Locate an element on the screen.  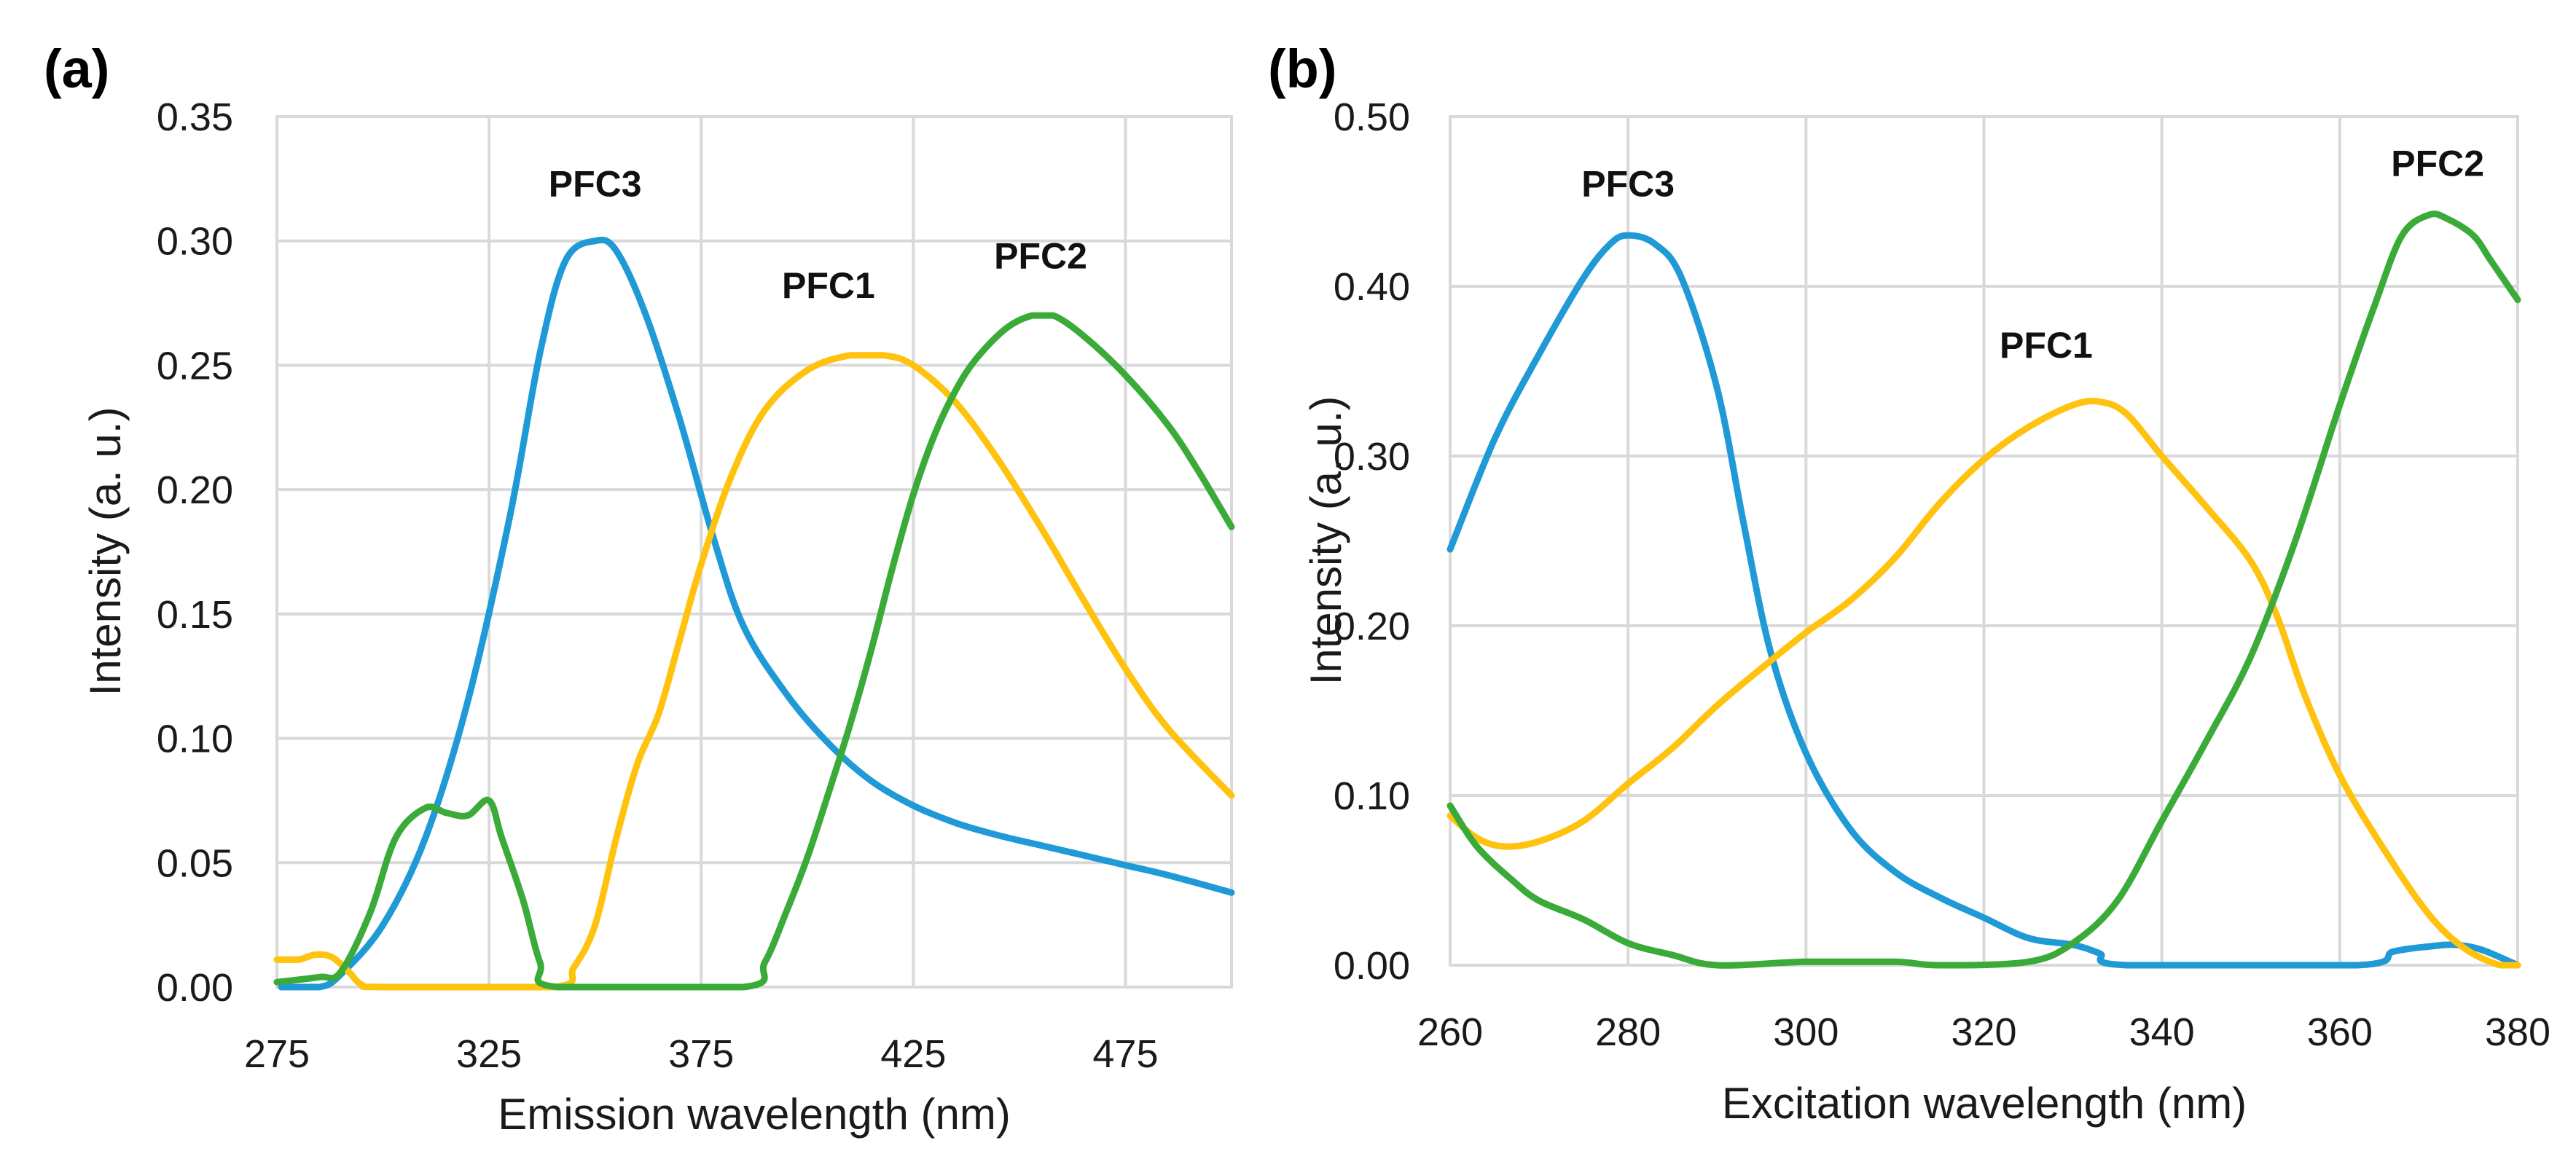
y-tick-label: 0.05 is located at coordinates (195, 863).